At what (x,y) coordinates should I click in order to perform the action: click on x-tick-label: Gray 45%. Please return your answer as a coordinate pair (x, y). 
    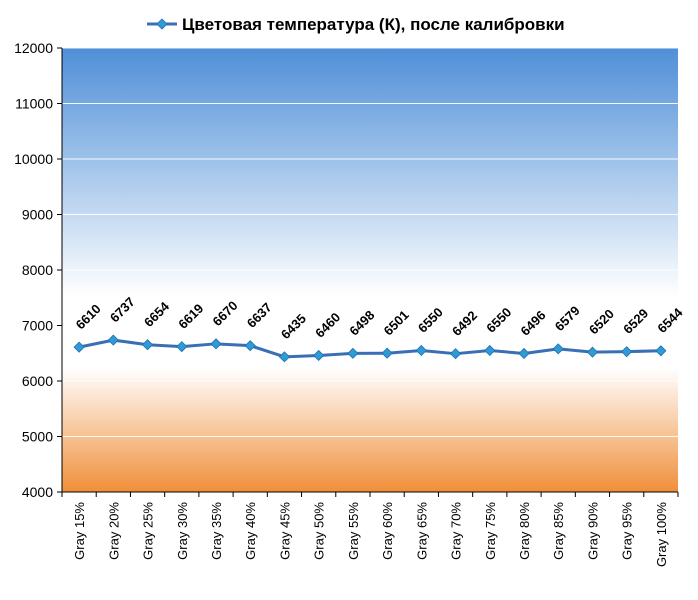
    Looking at the image, I should click on (284, 531).